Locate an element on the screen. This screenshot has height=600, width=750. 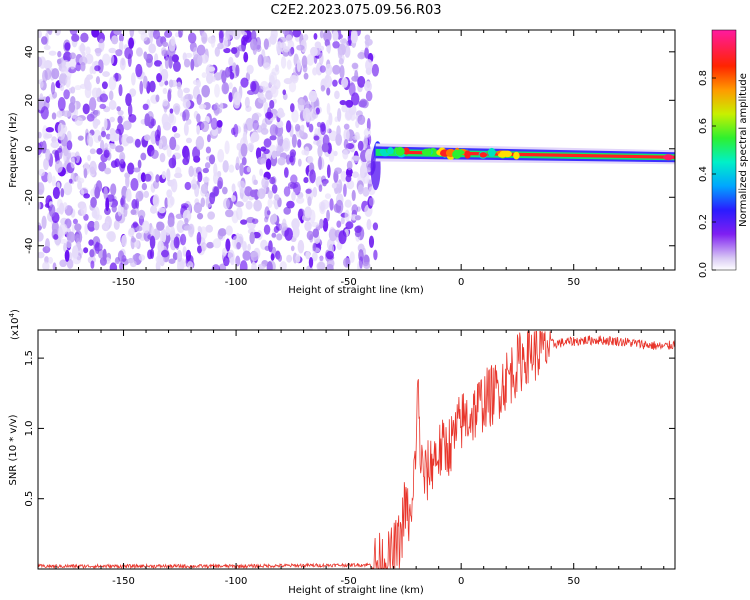
bottom-x-axis-label: Height of straight line (km) is located at coordinates (356, 590).